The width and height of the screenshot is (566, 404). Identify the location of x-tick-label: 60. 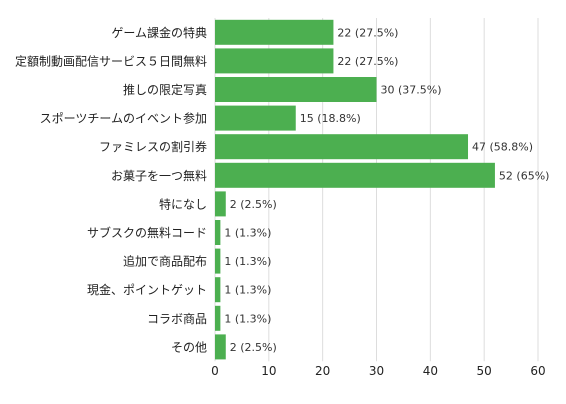
(537, 371).